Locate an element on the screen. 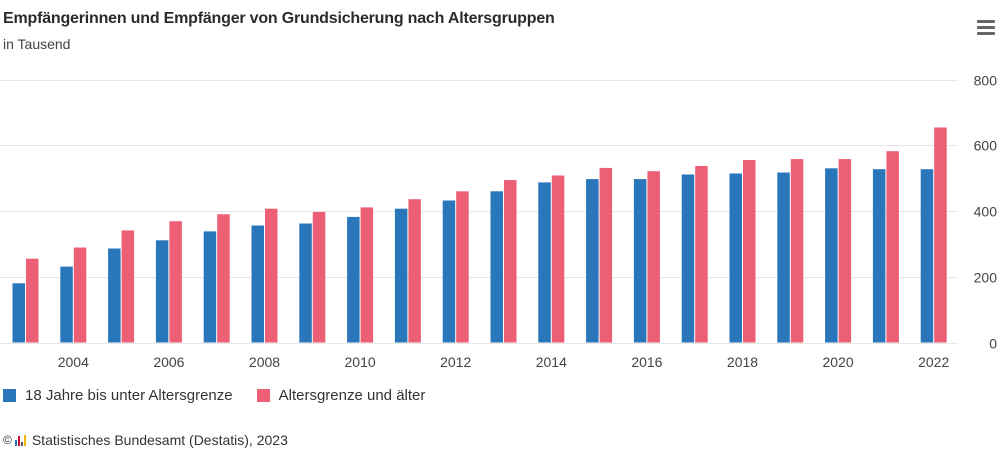  x-tick-label: 2012 is located at coordinates (455, 362).